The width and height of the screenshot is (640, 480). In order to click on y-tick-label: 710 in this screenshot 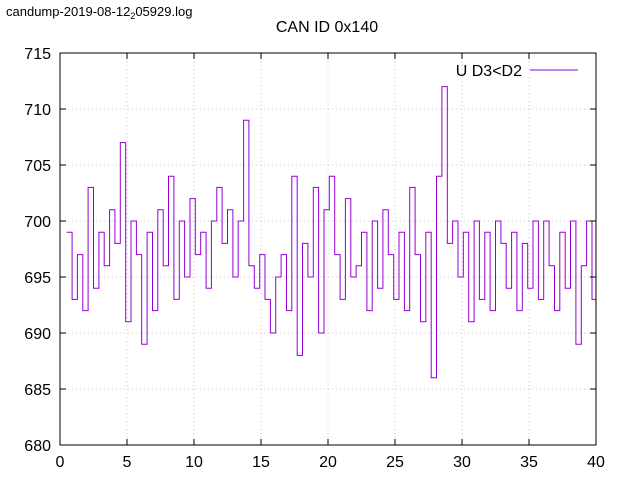, I will do `click(37, 110)`.